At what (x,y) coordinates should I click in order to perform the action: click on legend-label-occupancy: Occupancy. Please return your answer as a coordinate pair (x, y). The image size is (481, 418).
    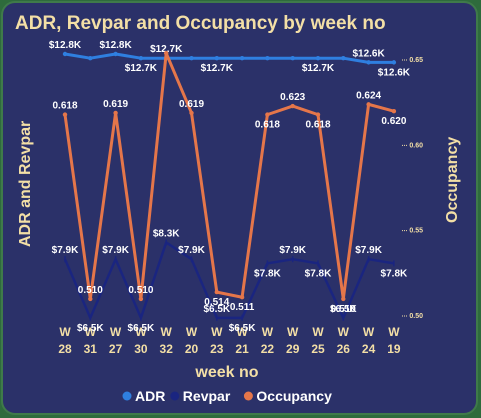
    Looking at the image, I should click on (294, 396).